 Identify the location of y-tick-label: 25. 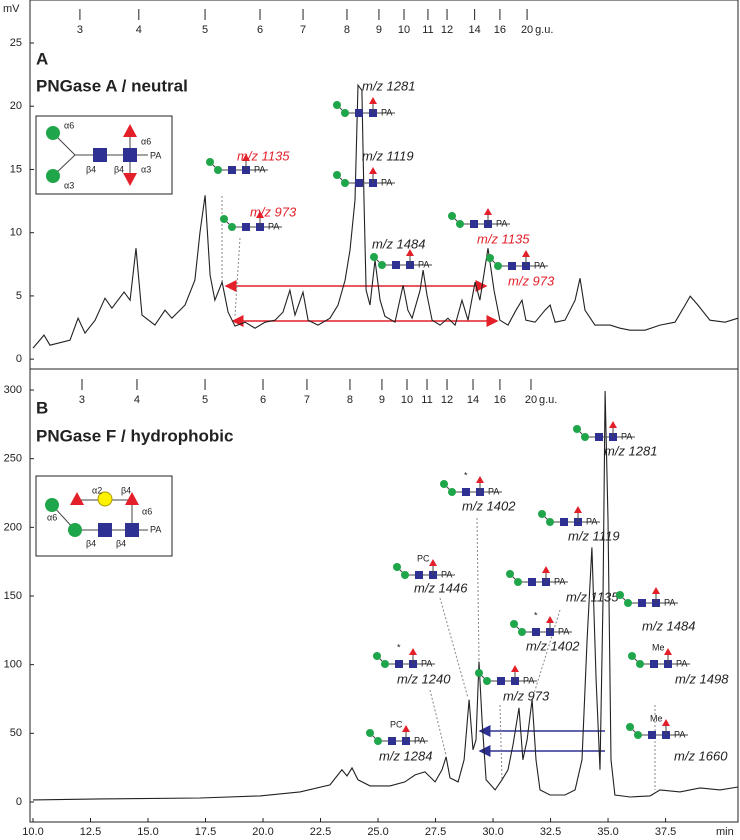
(16, 43).